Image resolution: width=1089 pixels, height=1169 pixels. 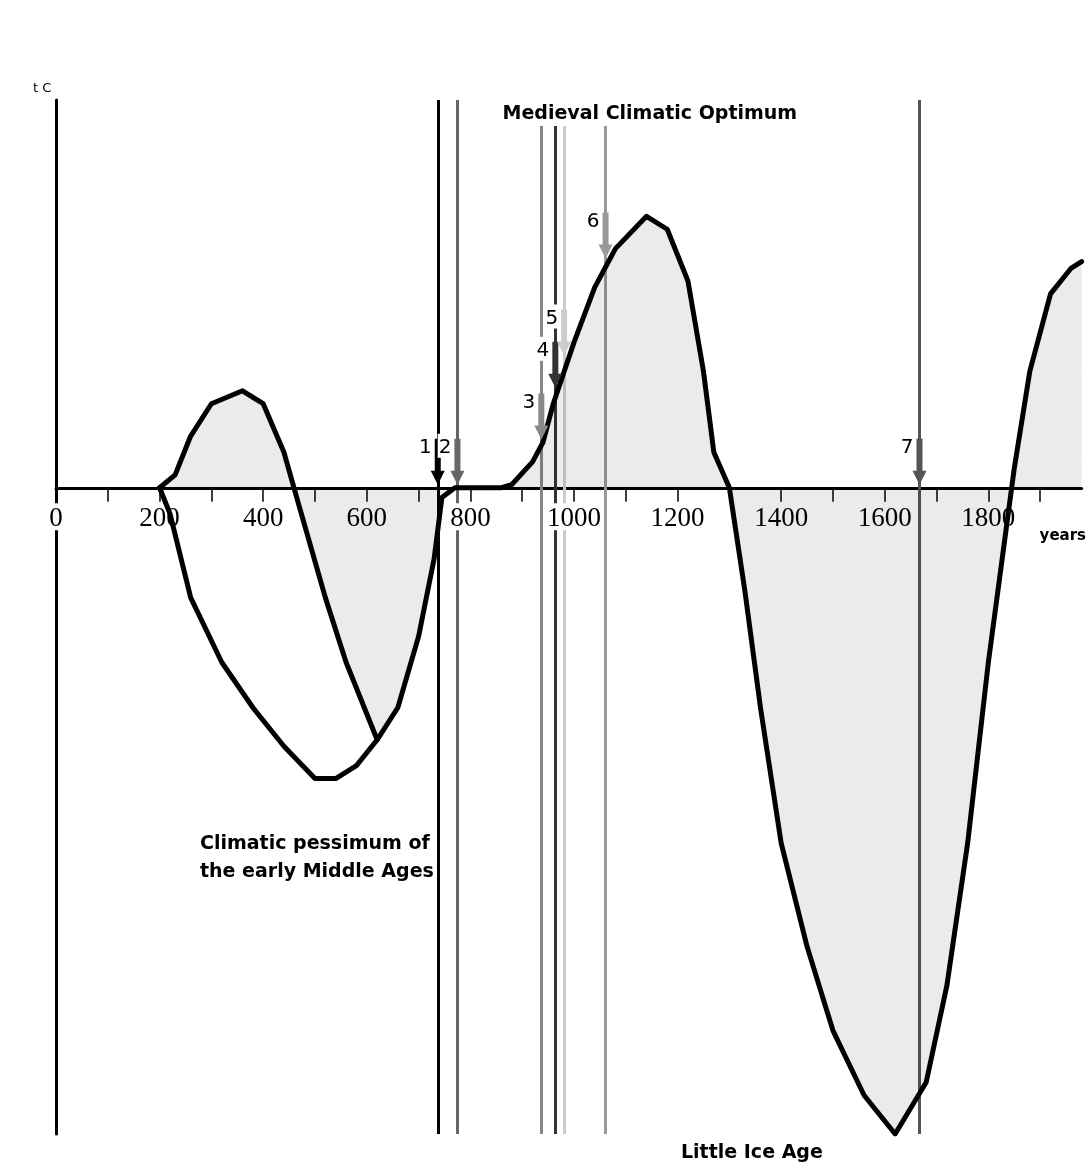 I want to click on annotation: 5, so click(x=552, y=316).